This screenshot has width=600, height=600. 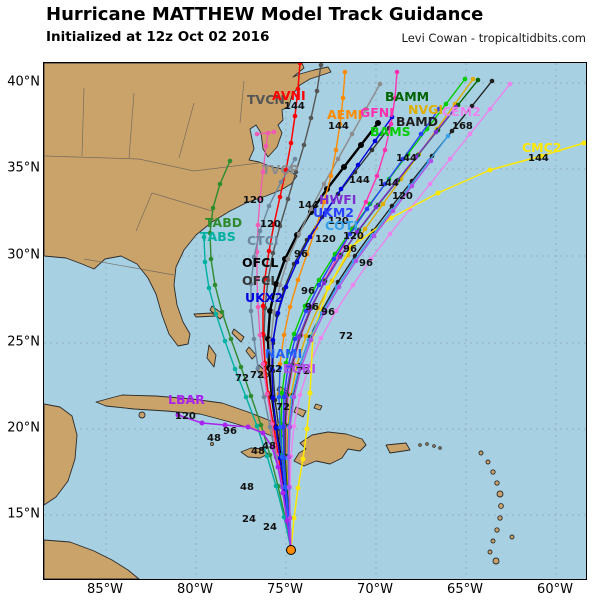 What do you see at coordinates (186, 399) in the screenshot?
I see `model-label-LBAR: LBAR` at bounding box center [186, 399].